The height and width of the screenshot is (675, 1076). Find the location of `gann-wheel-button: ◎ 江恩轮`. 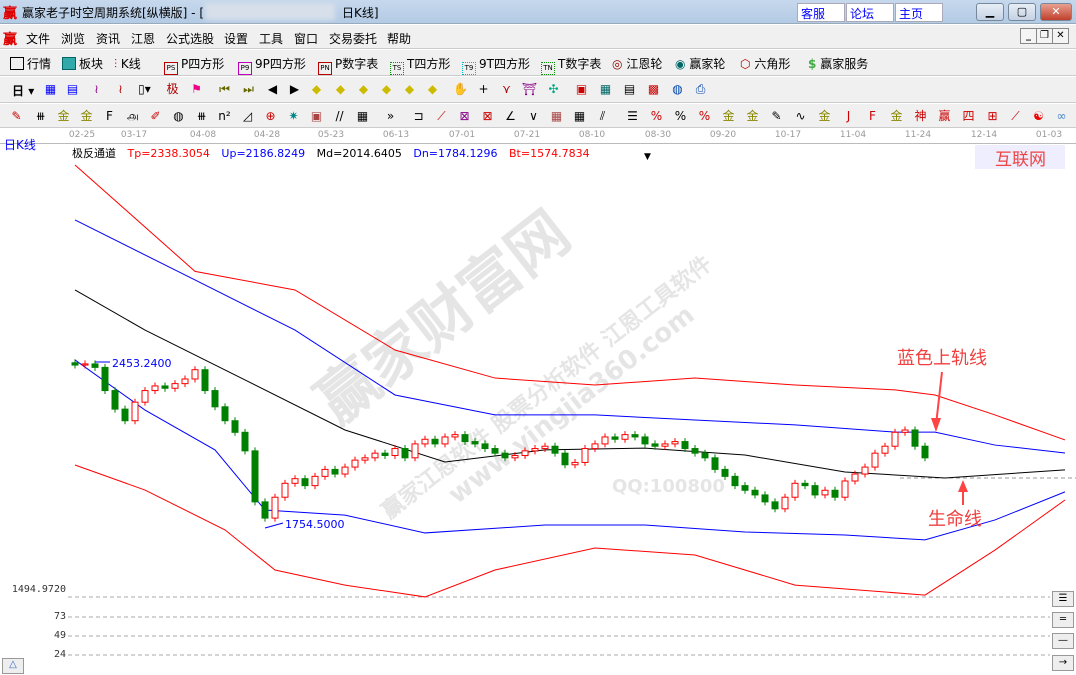

gann-wheel-button: ◎ 江恩轮 is located at coordinates (637, 63).